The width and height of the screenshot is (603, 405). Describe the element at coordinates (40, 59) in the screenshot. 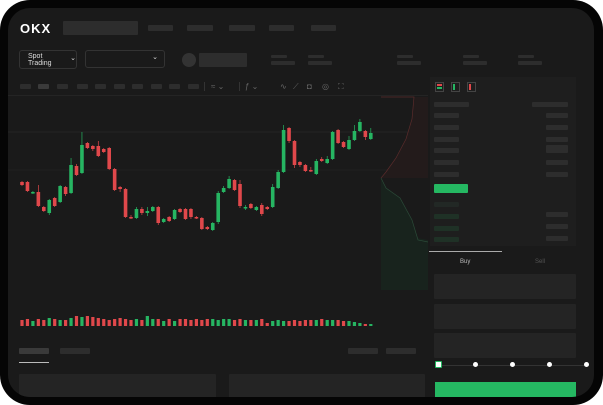

I see `spot-trading-label: Spot Trading` at that location.